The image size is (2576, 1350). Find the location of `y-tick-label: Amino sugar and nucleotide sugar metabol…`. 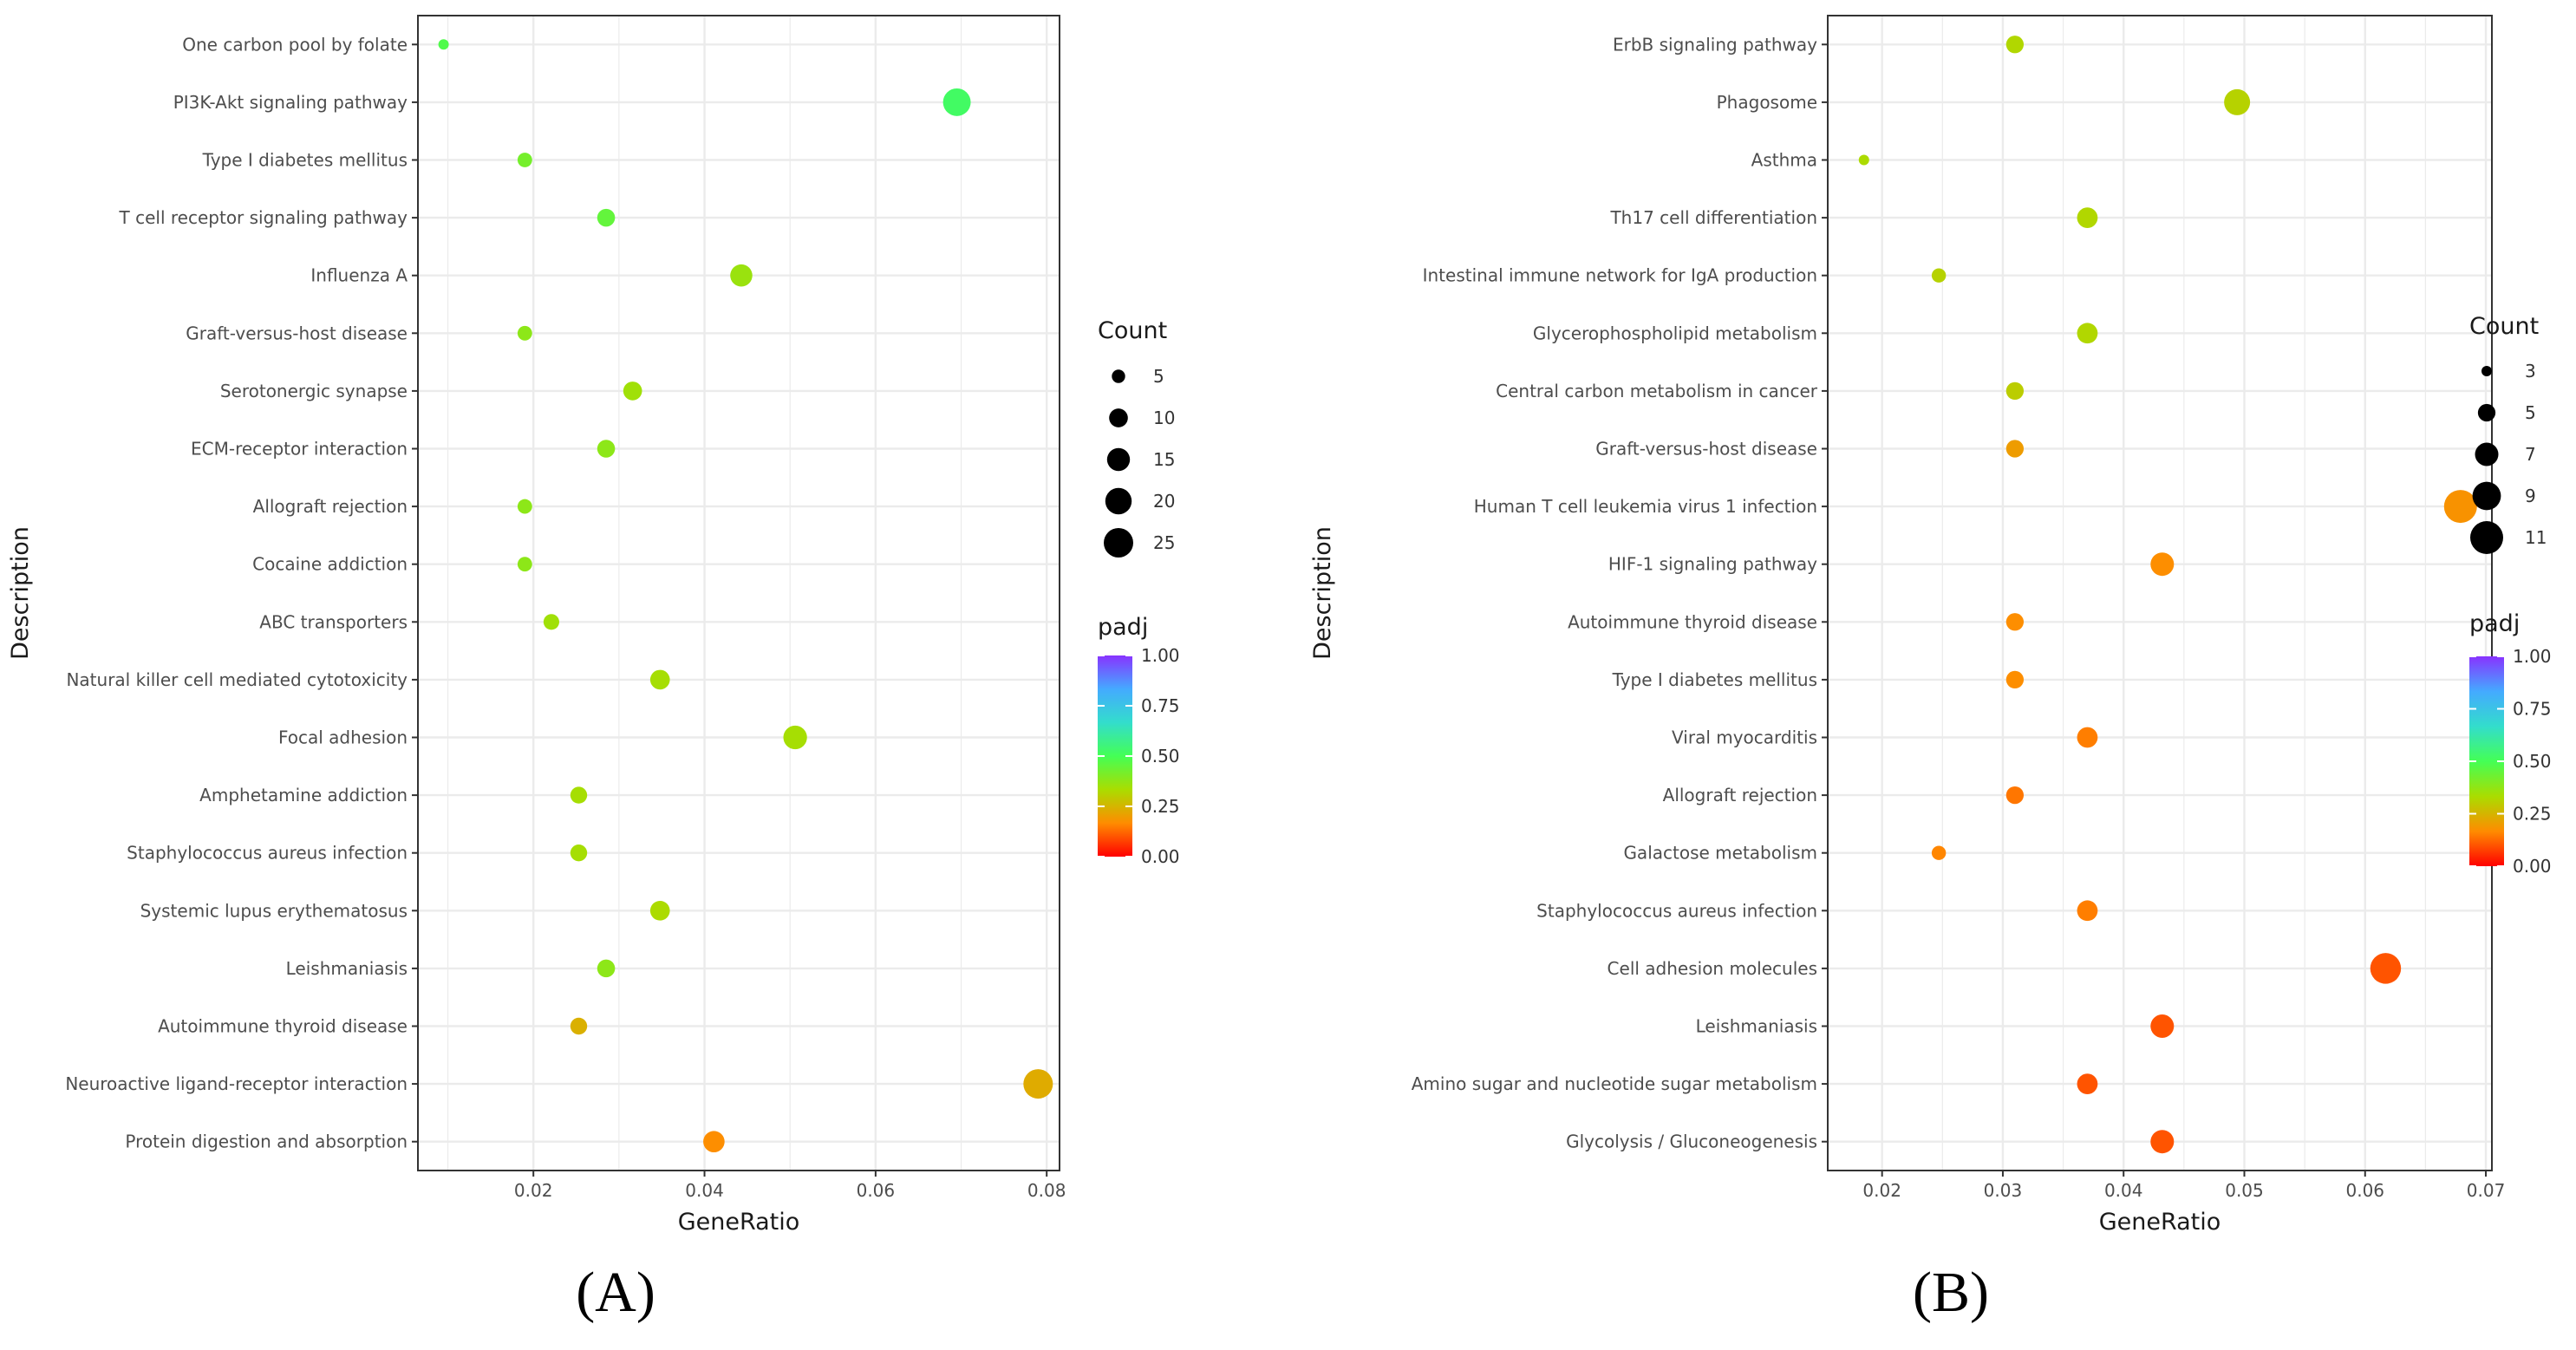

y-tick-label: Amino sugar and nucleotide sugar metabol… is located at coordinates (1615, 1083).